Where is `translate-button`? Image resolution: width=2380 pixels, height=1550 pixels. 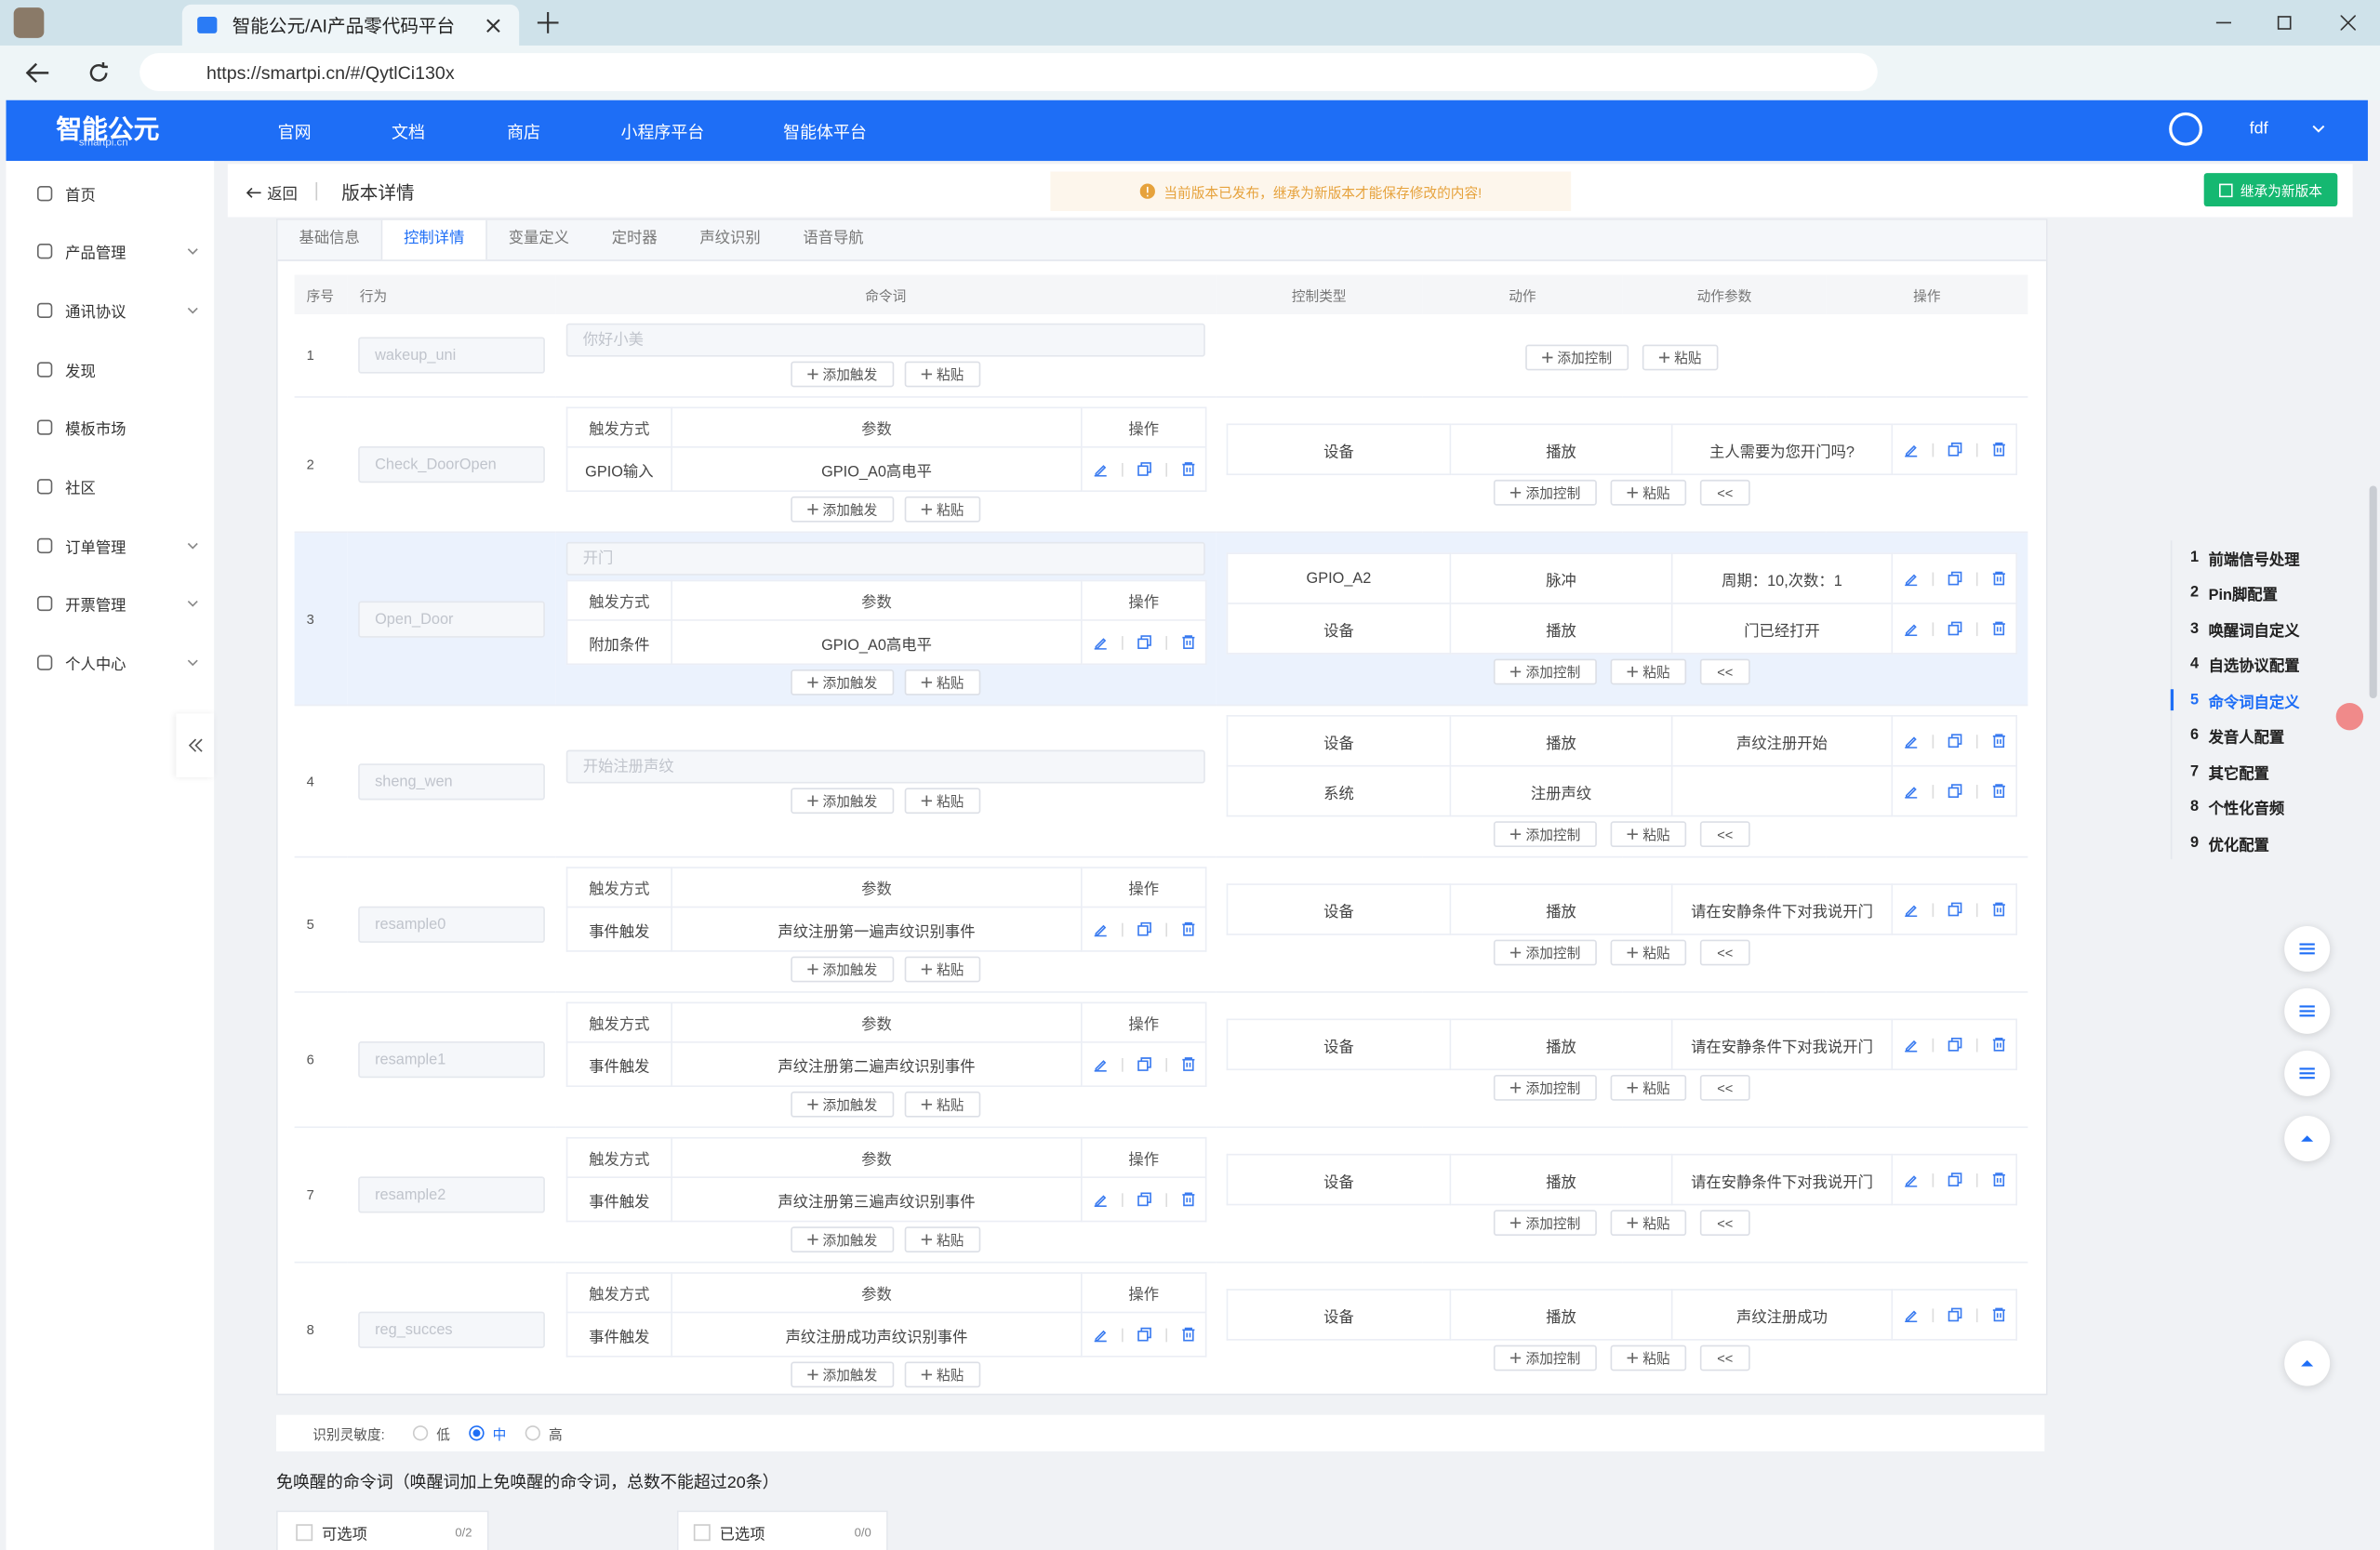 translate-button is located at coordinates (2349, 716).